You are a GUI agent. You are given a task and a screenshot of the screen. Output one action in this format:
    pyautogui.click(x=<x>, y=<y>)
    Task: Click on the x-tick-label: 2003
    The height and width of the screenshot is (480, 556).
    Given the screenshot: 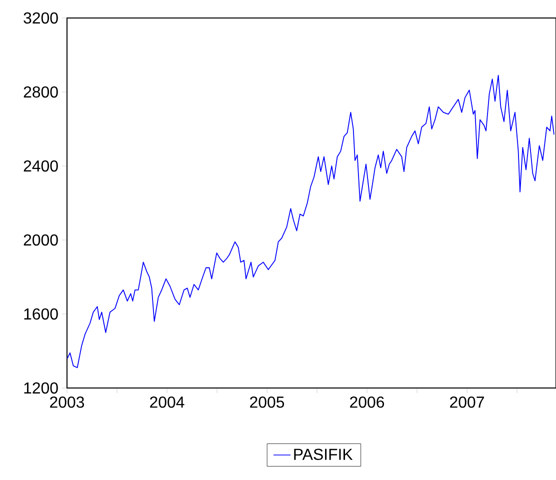 What is the action you would take?
    pyautogui.click(x=67, y=402)
    